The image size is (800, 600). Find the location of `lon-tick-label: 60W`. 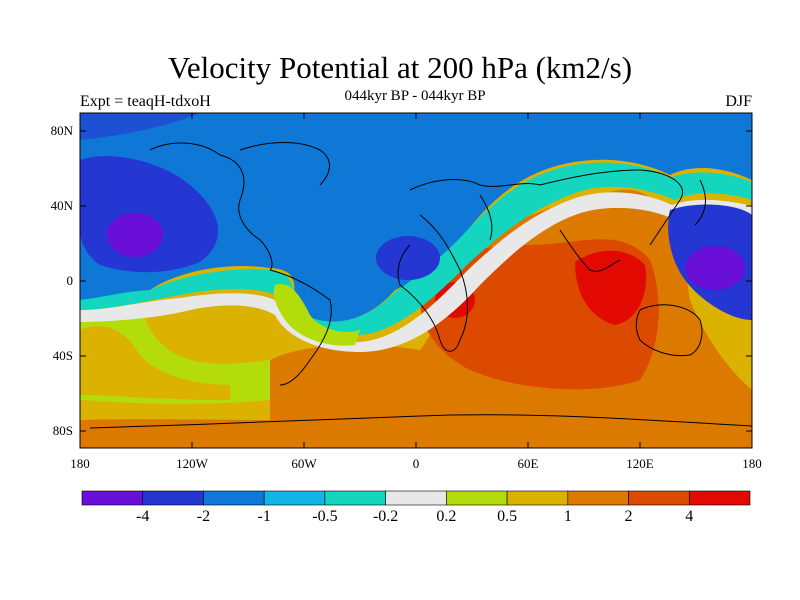

lon-tick-label: 60W is located at coordinates (304, 463).